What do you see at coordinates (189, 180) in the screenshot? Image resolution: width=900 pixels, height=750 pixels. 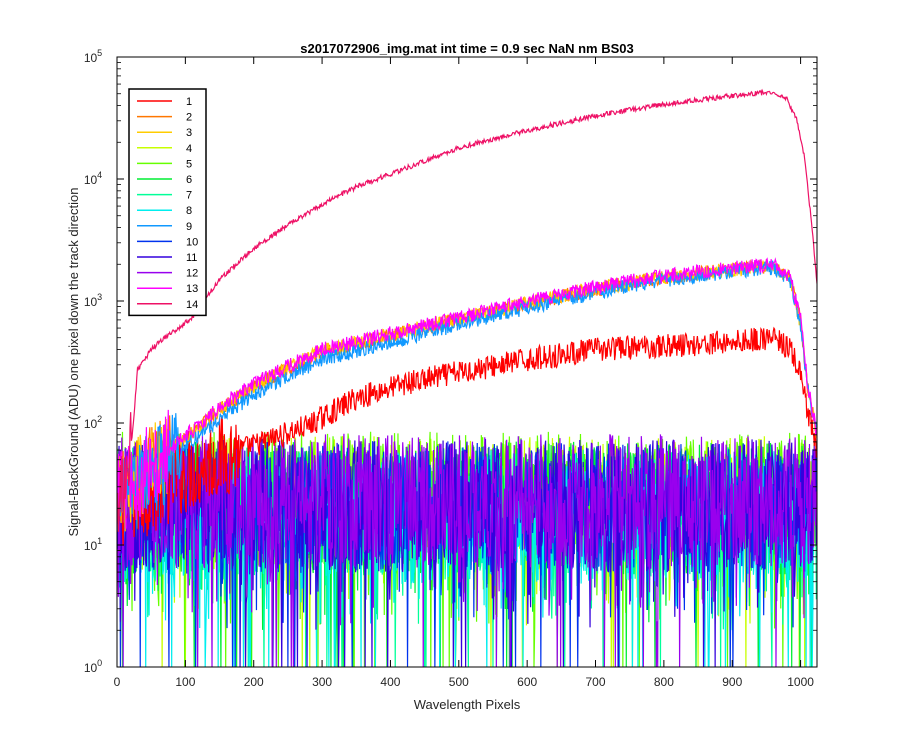 I see `legend-entry-6: 6` at bounding box center [189, 180].